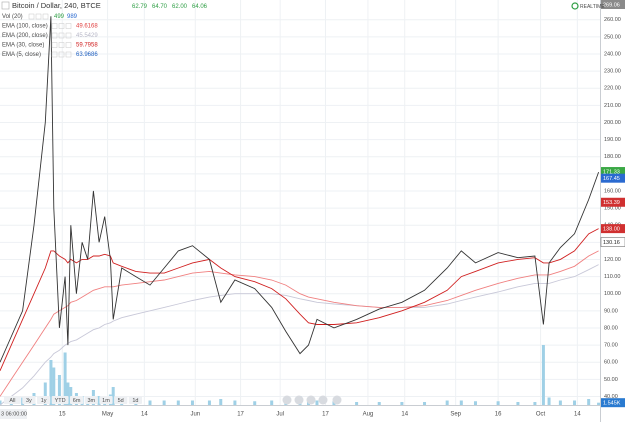 The height and width of the screenshot is (422, 625). I want to click on range-button-label: 1y, so click(44, 401).